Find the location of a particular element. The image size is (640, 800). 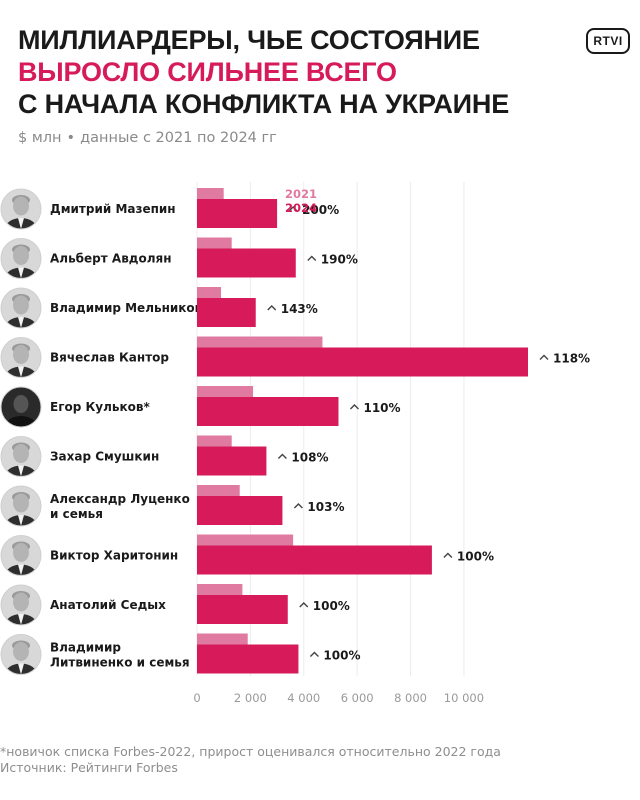

legend-2024: 2024 is located at coordinates (301, 208).